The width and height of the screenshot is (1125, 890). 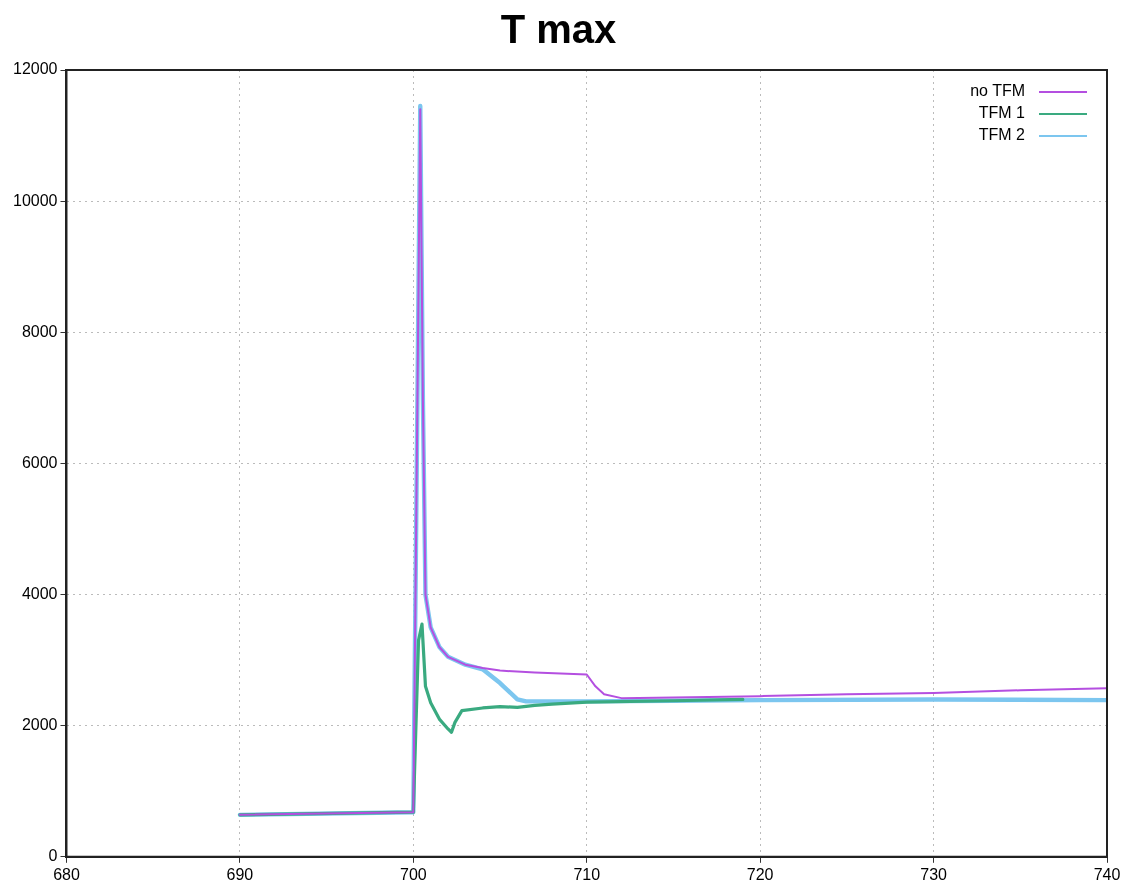 What do you see at coordinates (35, 69) in the screenshot?
I see `y-tick-label: 12000` at bounding box center [35, 69].